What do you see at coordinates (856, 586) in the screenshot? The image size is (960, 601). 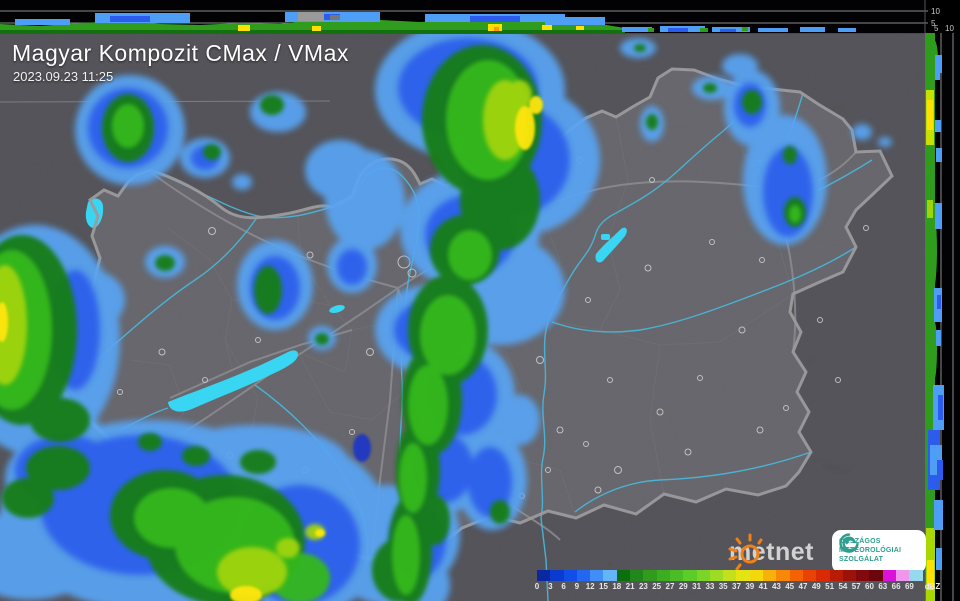 I see `dbz-scale-label: 57` at bounding box center [856, 586].